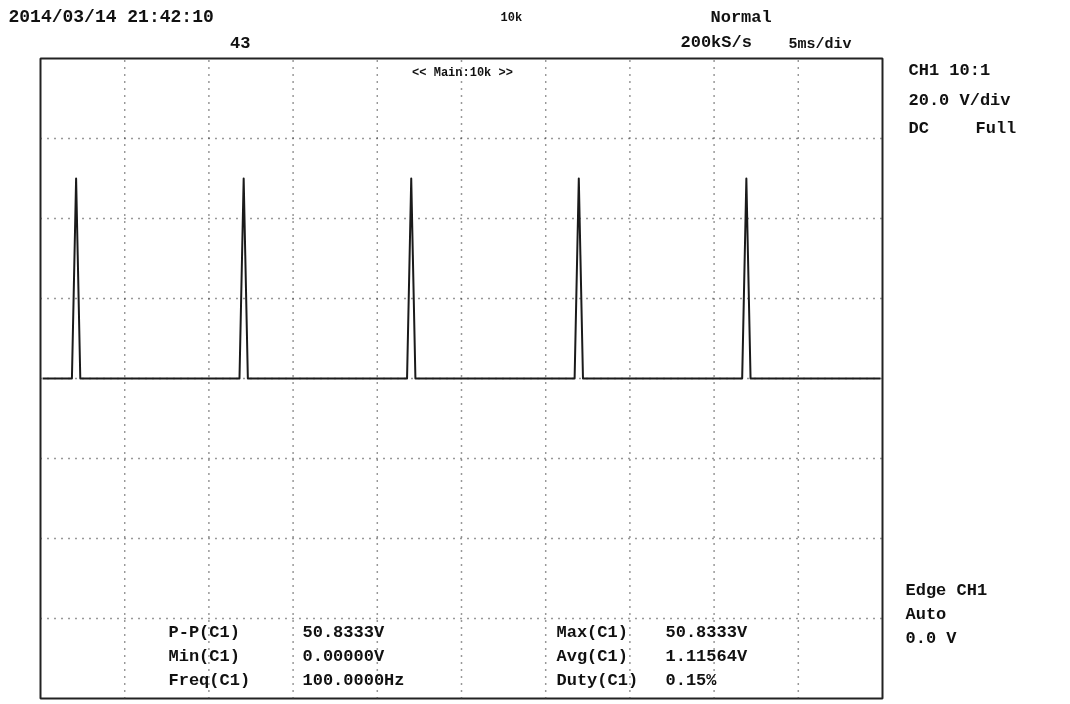 This screenshot has width=1070, height=704. What do you see at coordinates (820, 44) in the screenshot?
I see `text: 5ms/div` at bounding box center [820, 44].